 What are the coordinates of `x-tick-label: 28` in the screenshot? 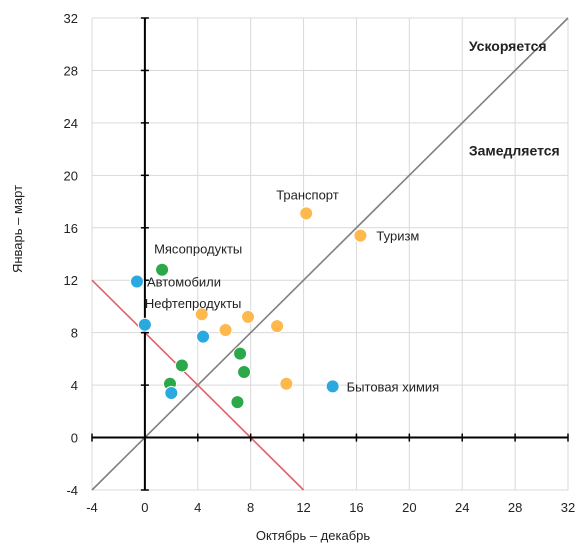 It's located at (515, 507).